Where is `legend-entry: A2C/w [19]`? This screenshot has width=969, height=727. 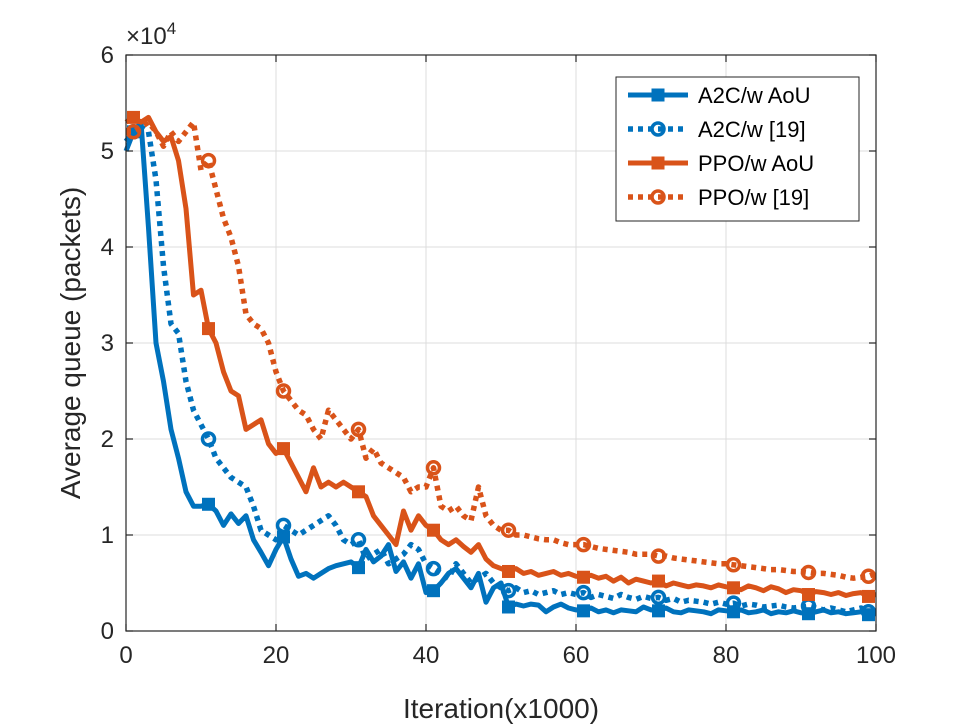
legend-entry: A2C/w [19] is located at coordinates (717, 129).